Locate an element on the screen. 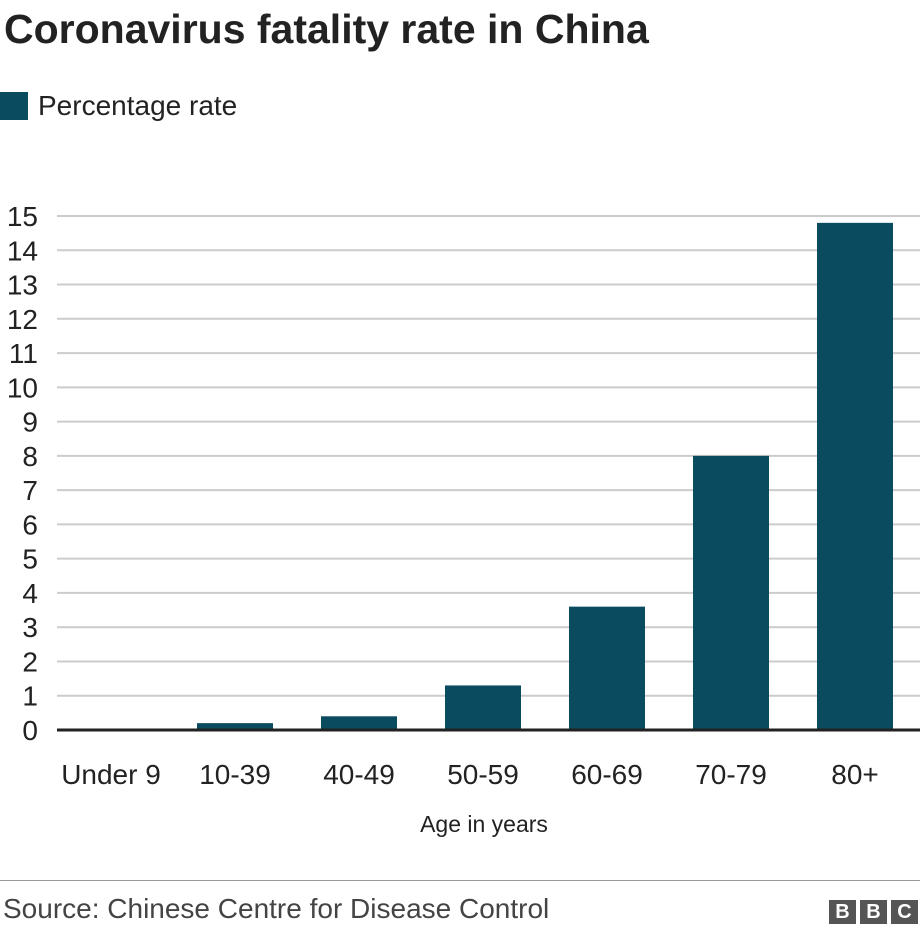  x-tick-label: Under 9 is located at coordinates (111, 774).